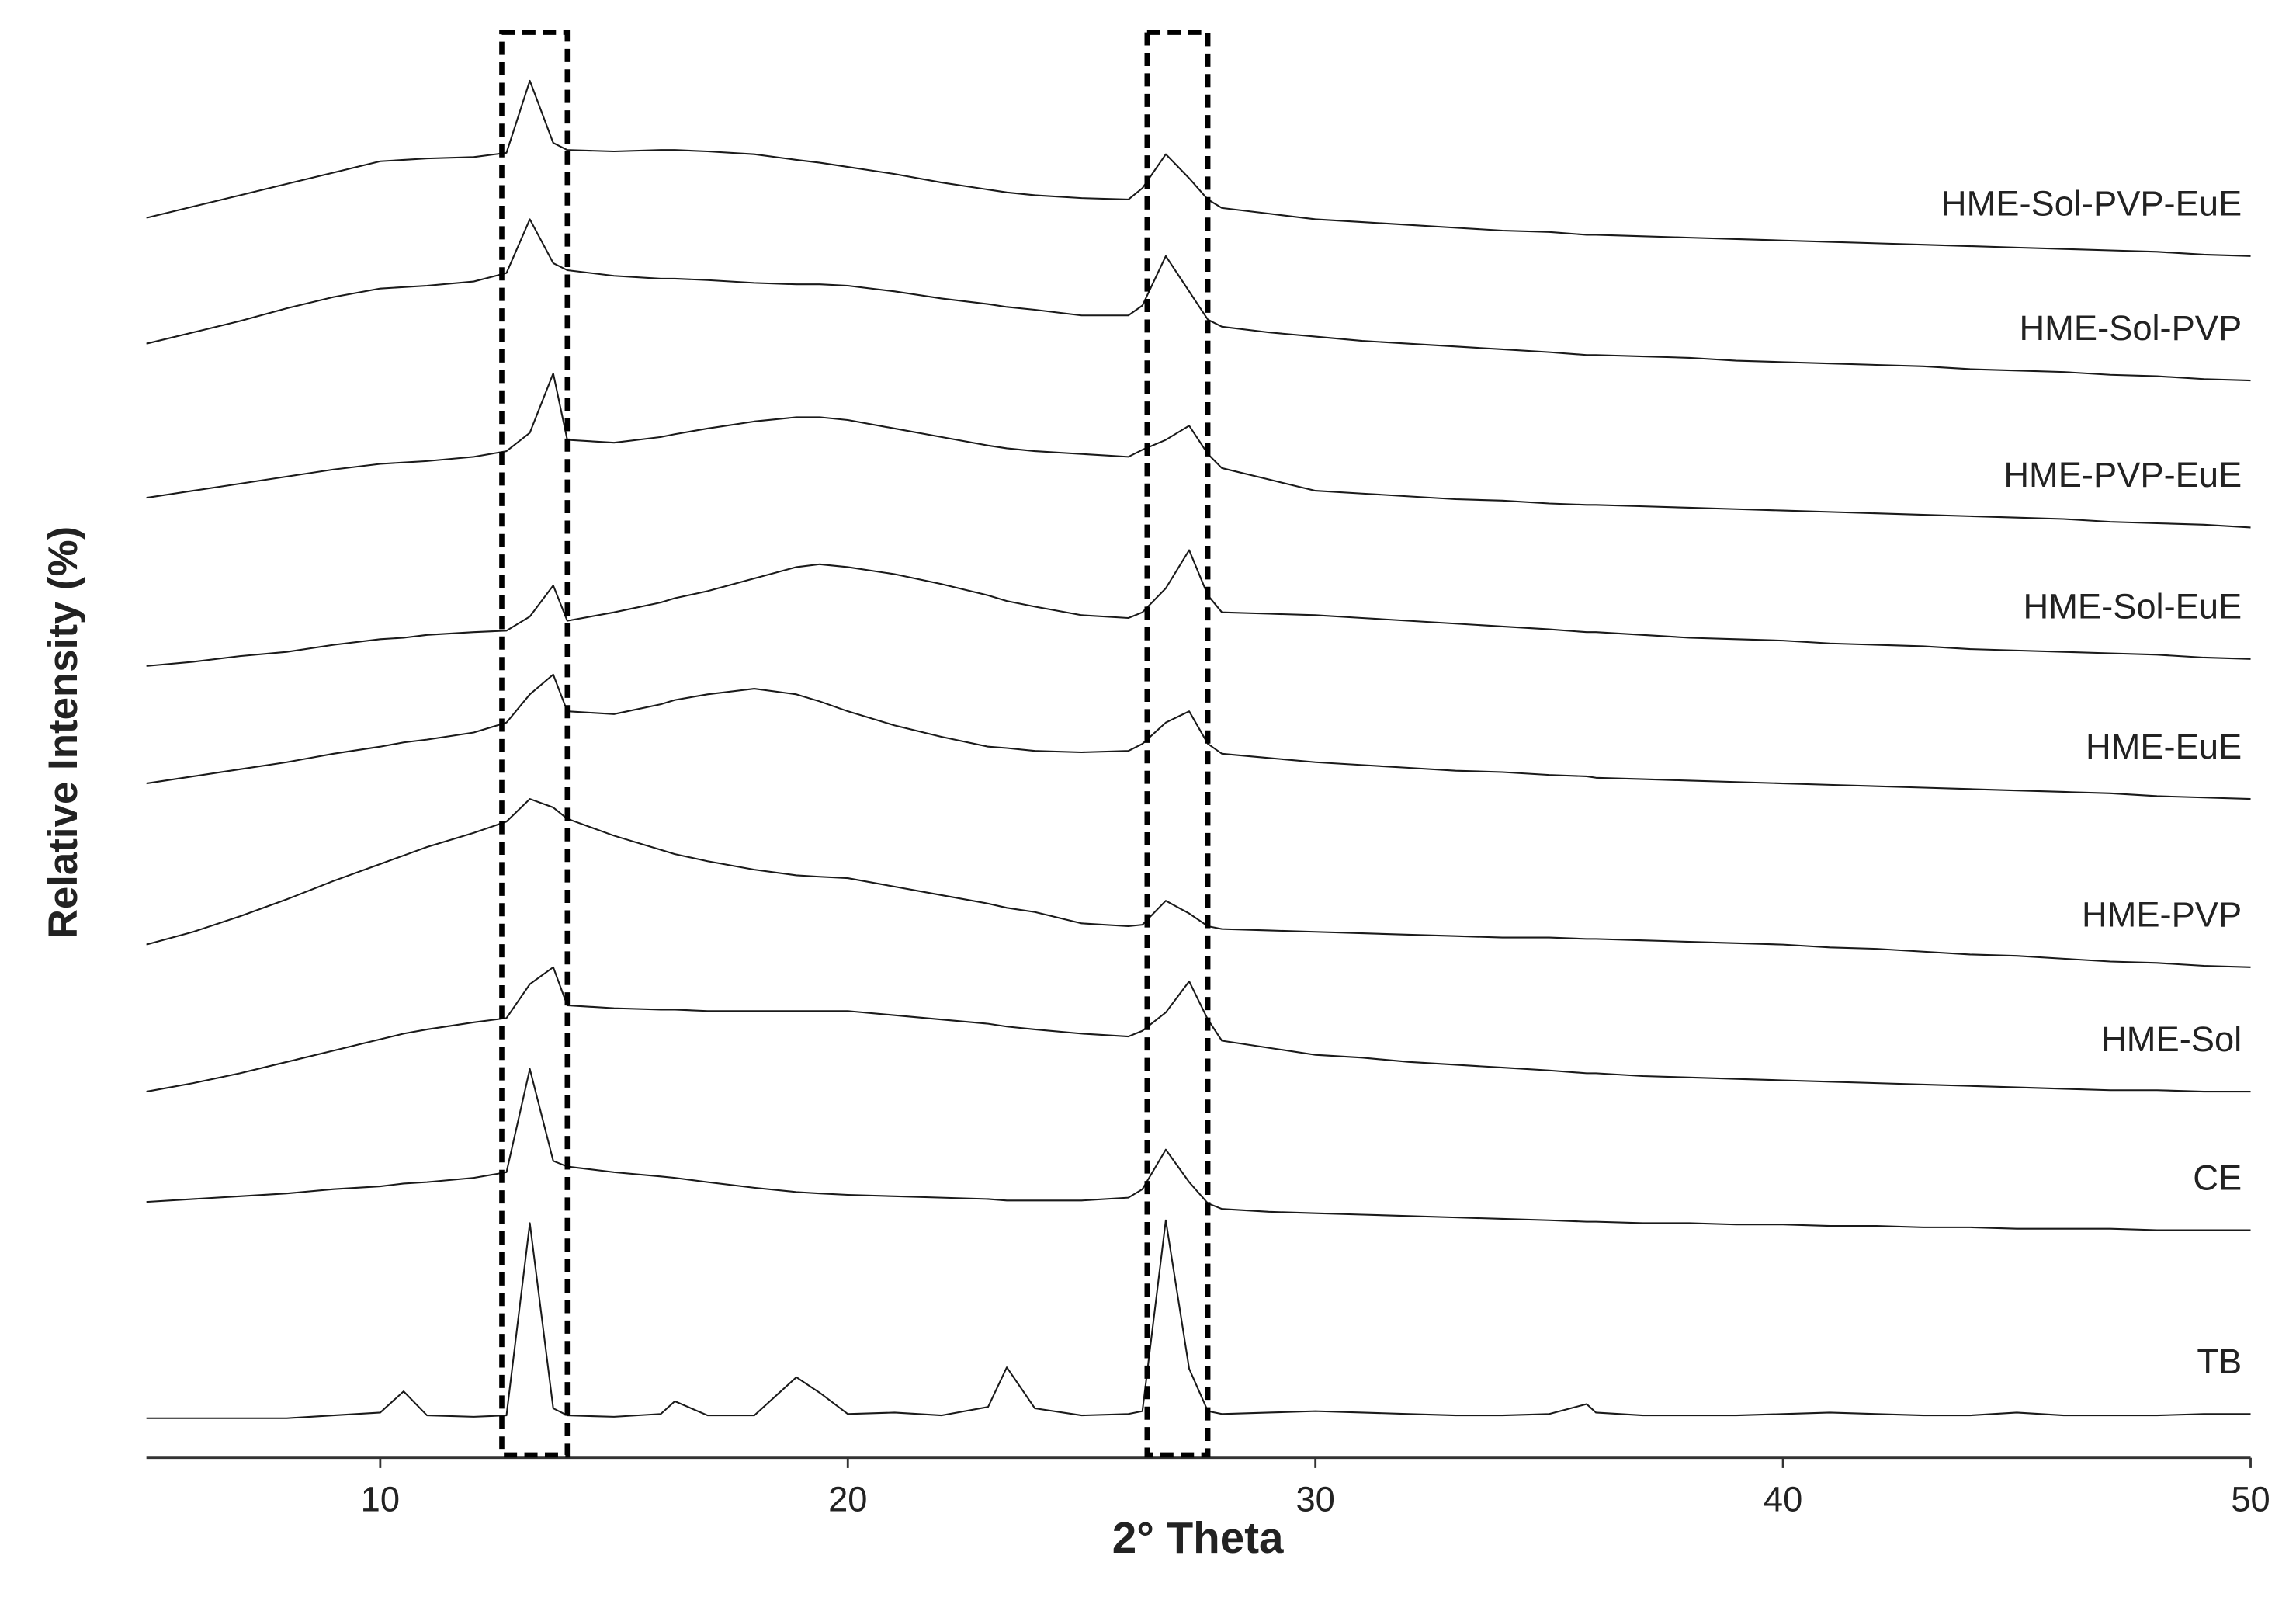 The height and width of the screenshot is (1597, 2296). I want to click on series-label: HME-Sol-EuE, so click(2133, 607).